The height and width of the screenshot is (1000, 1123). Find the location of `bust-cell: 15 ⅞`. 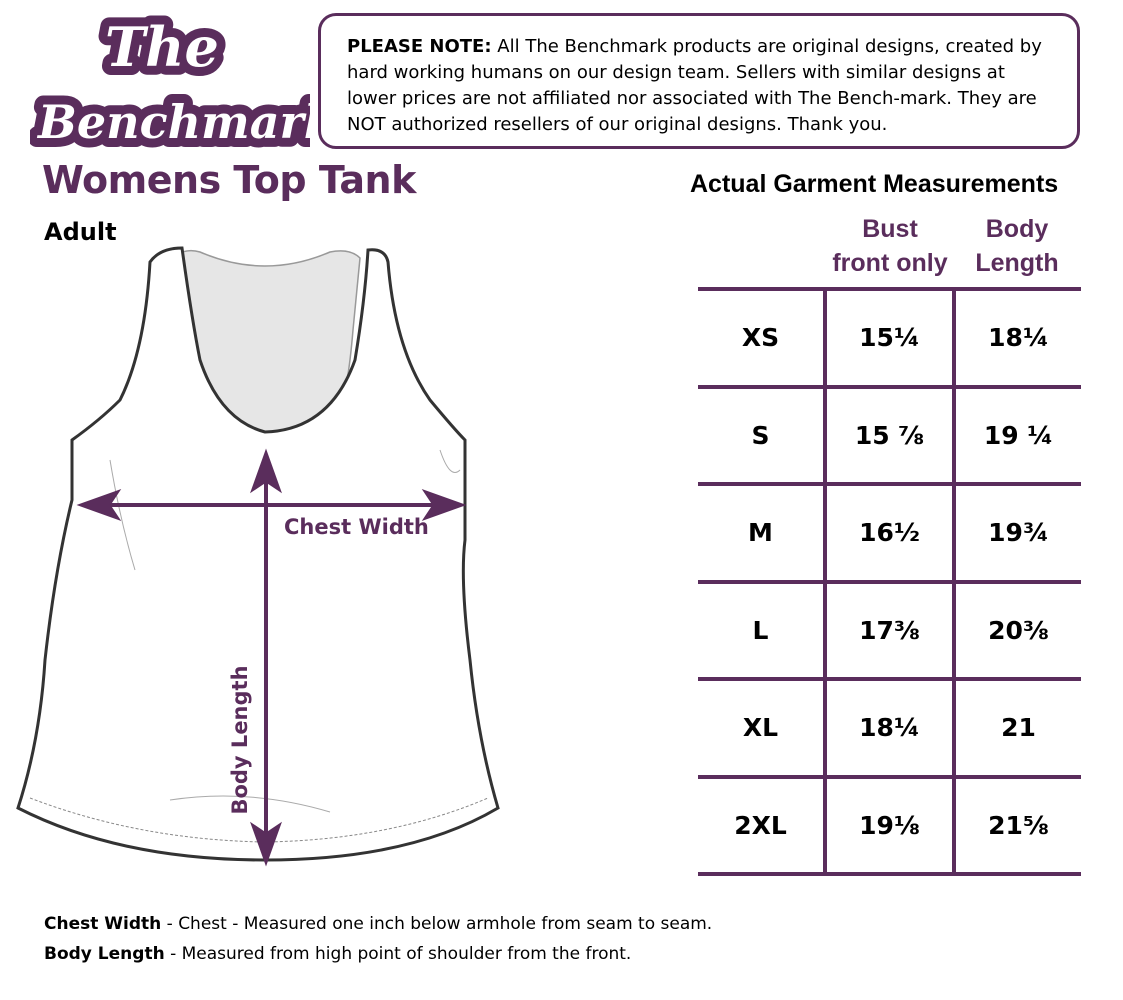

bust-cell: 15 ⅞ is located at coordinates (887, 435).